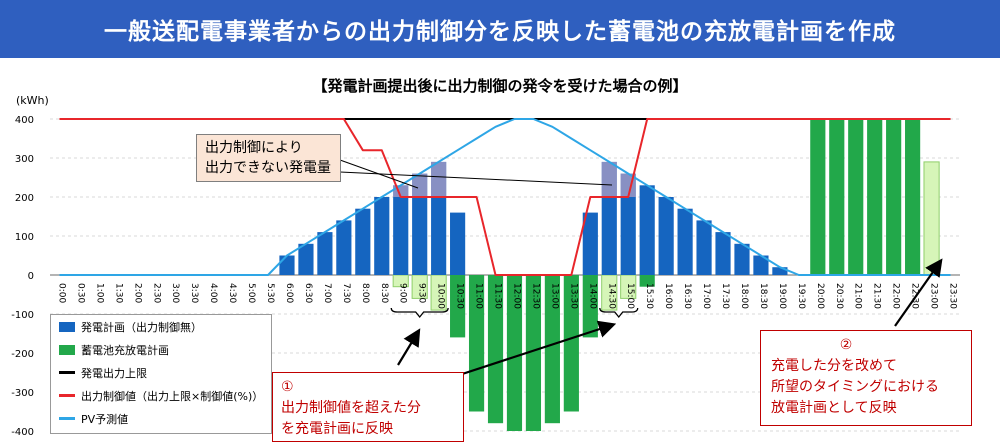  I want to click on legend-item-control: 出力制御値（出力上限×制御値(%)）, so click(161, 395).